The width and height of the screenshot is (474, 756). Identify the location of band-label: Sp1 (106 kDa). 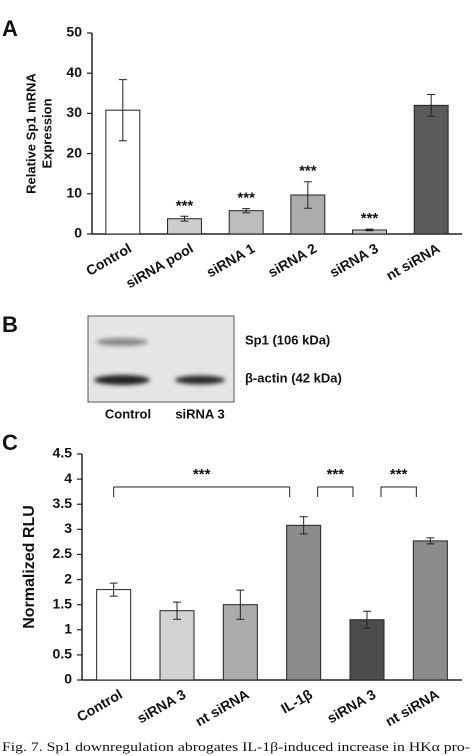
(287, 339).